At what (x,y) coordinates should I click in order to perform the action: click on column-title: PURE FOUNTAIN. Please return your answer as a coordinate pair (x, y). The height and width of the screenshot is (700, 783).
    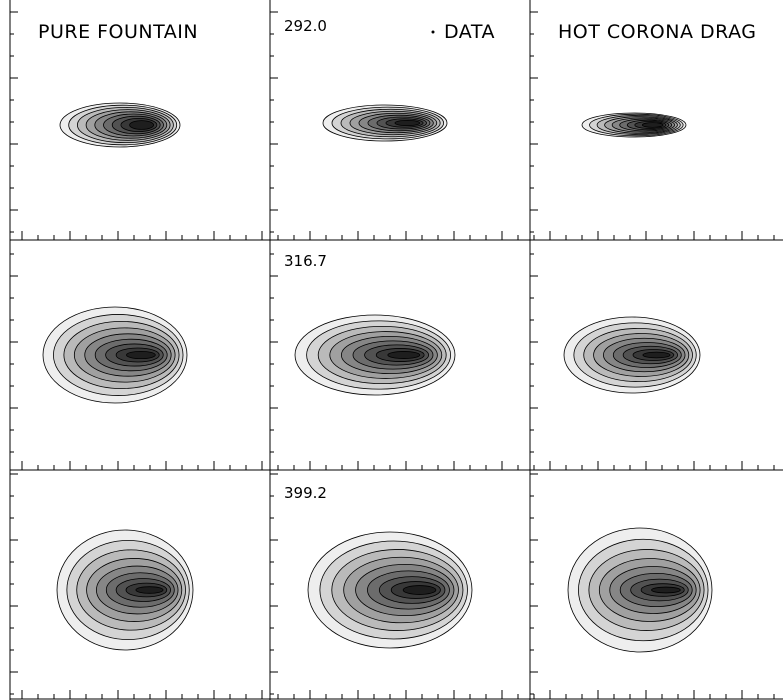
    Looking at the image, I should click on (118, 32).